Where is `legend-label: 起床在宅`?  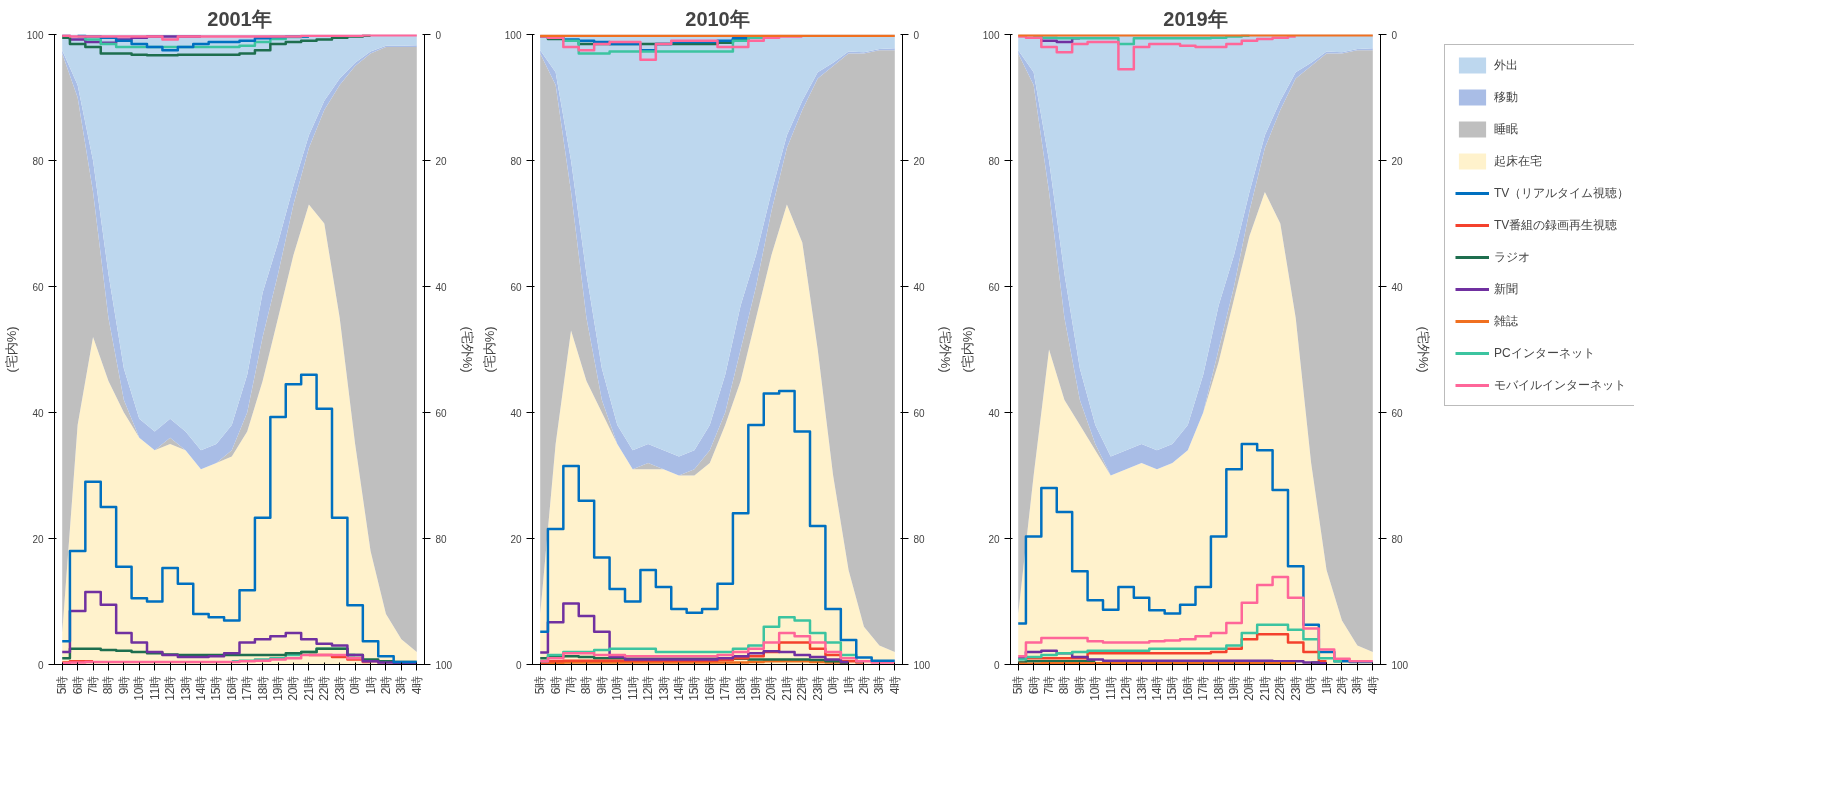
legend-label: 起床在宅 is located at coordinates (1518, 161).